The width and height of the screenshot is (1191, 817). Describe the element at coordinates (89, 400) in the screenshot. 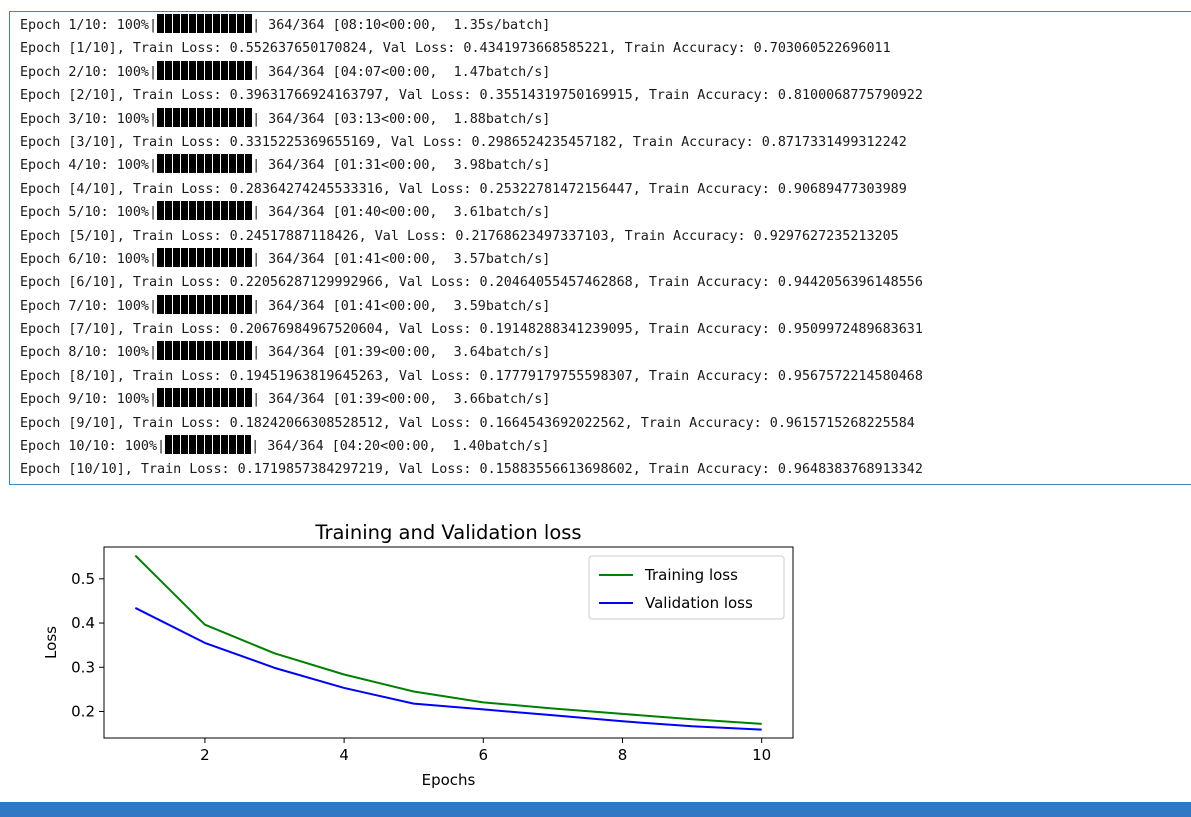

I see `progress-label: Epoch 9/10: 100%|` at that location.